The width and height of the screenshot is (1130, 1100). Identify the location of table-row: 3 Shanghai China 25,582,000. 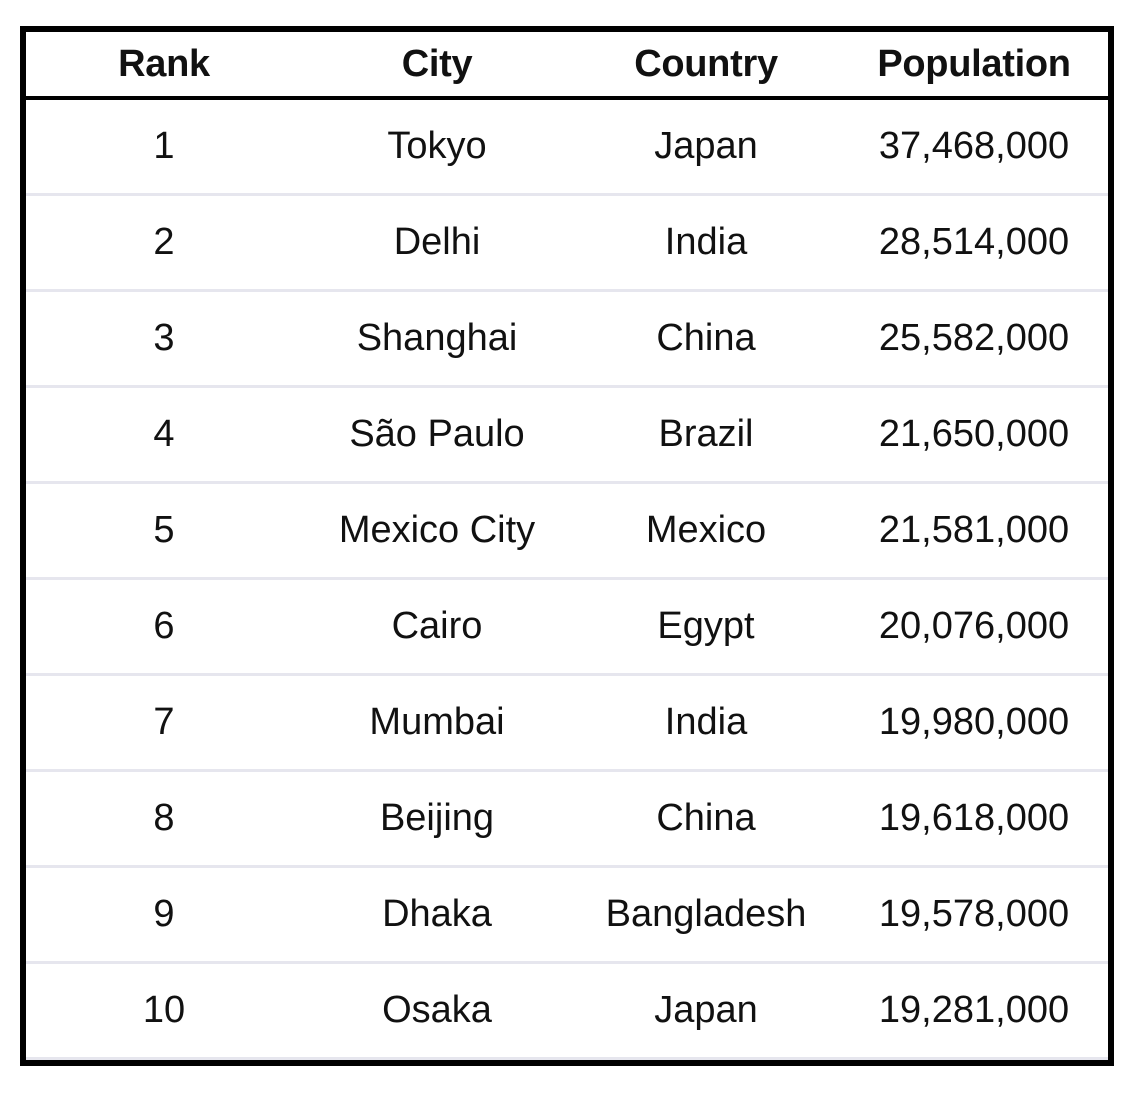
(567, 340).